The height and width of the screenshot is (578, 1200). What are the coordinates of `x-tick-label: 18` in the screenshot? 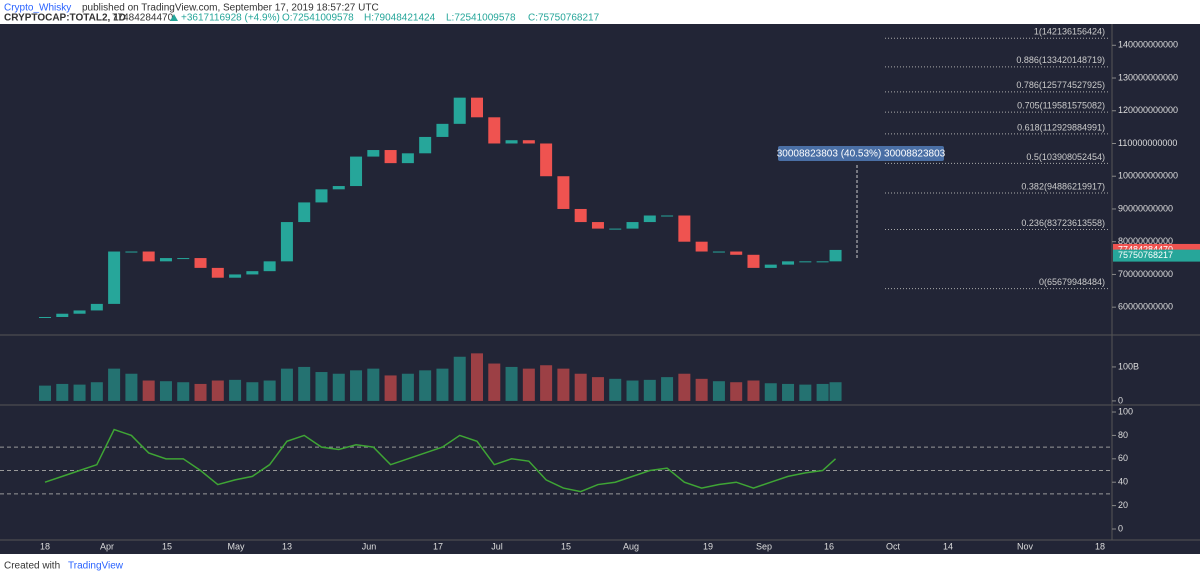 It's located at (1100, 546).